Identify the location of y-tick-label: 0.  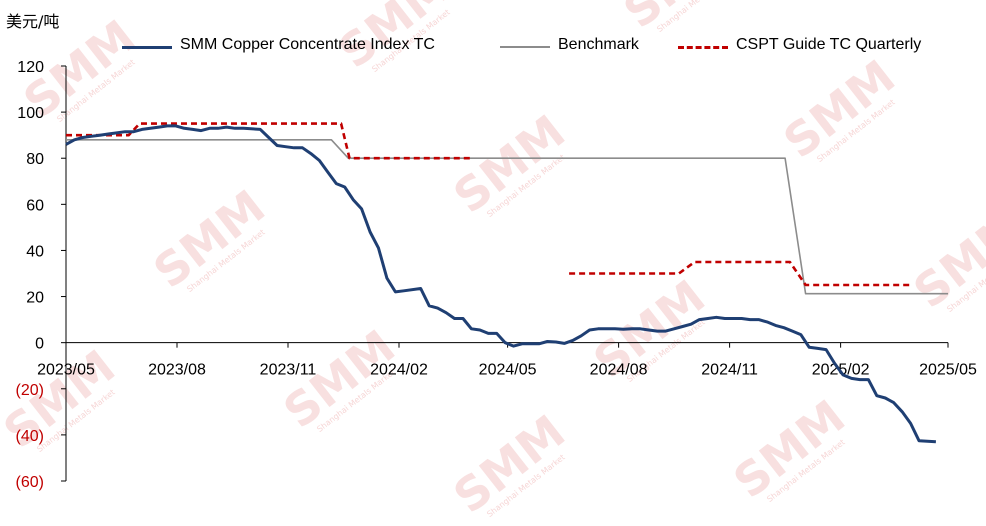
(39, 344).